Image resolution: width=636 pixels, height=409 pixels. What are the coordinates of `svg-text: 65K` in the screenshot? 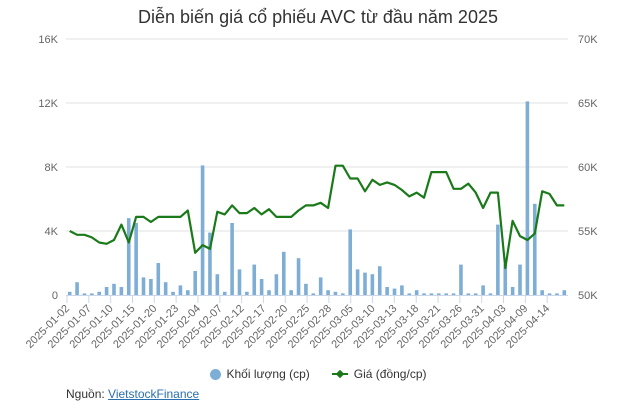 It's located at (588, 104).